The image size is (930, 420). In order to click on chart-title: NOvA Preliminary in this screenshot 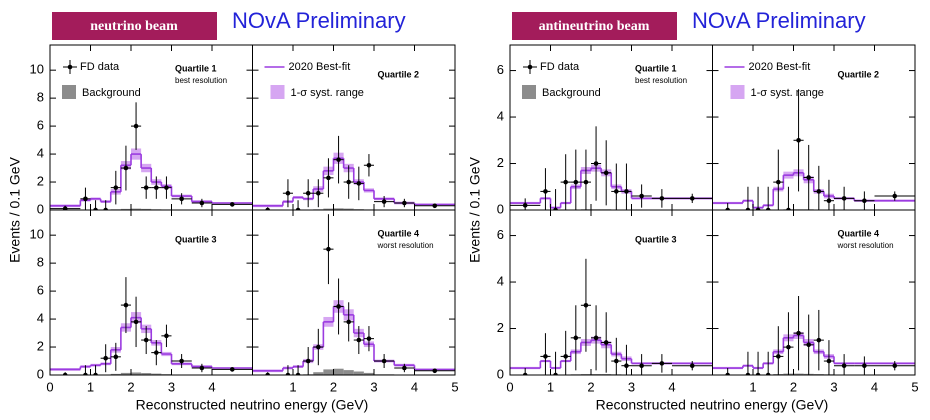, I will do `click(319, 20)`.